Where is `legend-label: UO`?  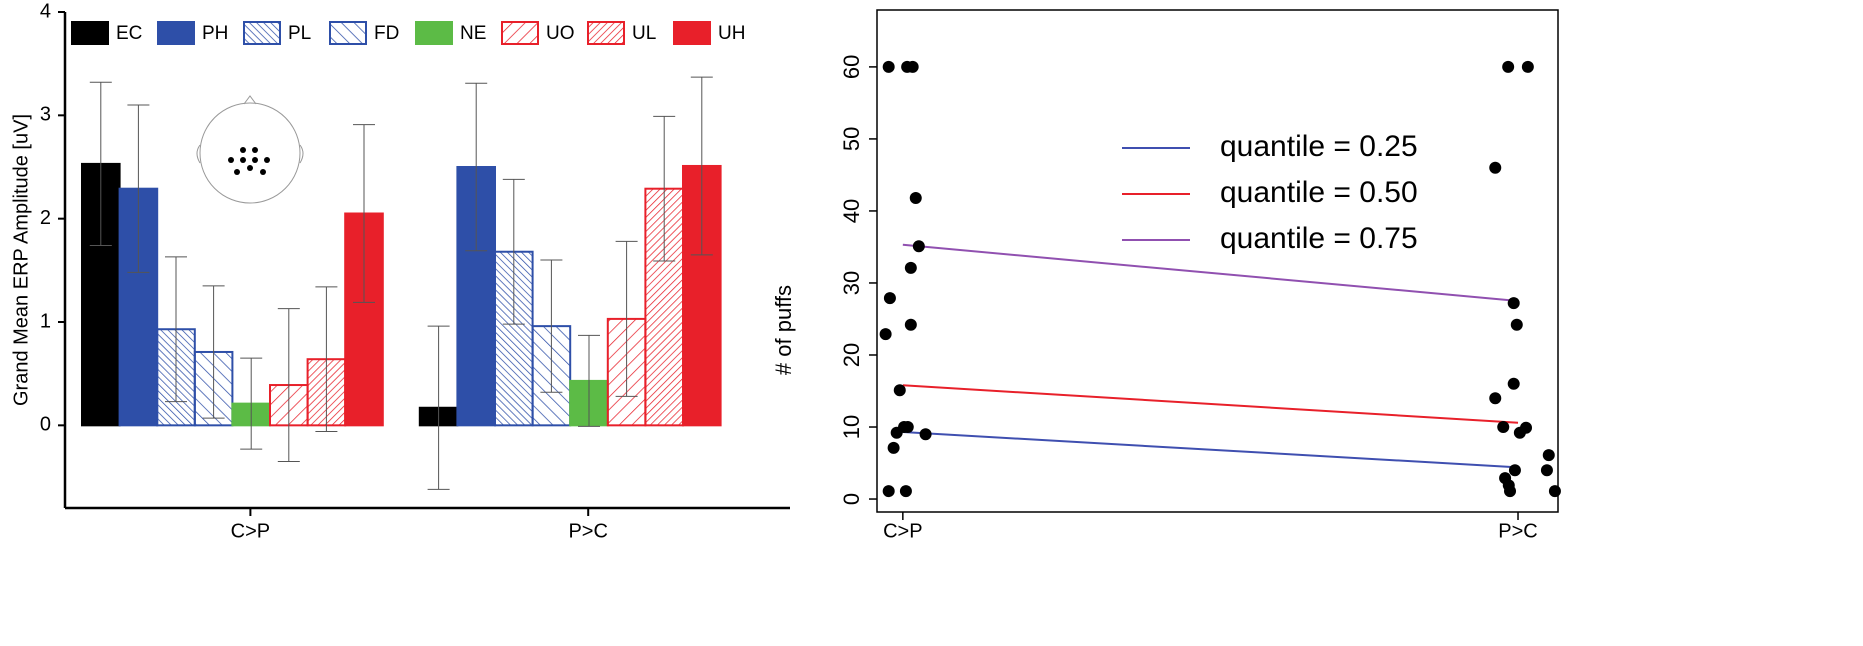
legend-label: UO is located at coordinates (560, 33).